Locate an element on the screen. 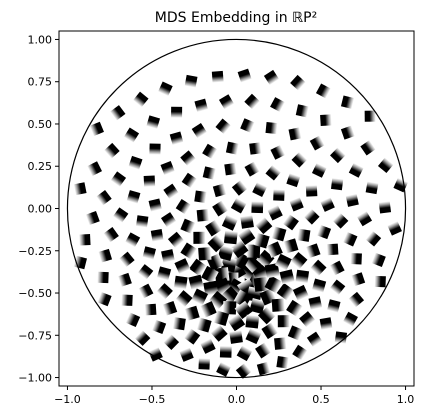 This screenshot has height=419, width=426. x-axis: −1.0 −0.5 0.0 0.5 1.0 is located at coordinates (234, 396).